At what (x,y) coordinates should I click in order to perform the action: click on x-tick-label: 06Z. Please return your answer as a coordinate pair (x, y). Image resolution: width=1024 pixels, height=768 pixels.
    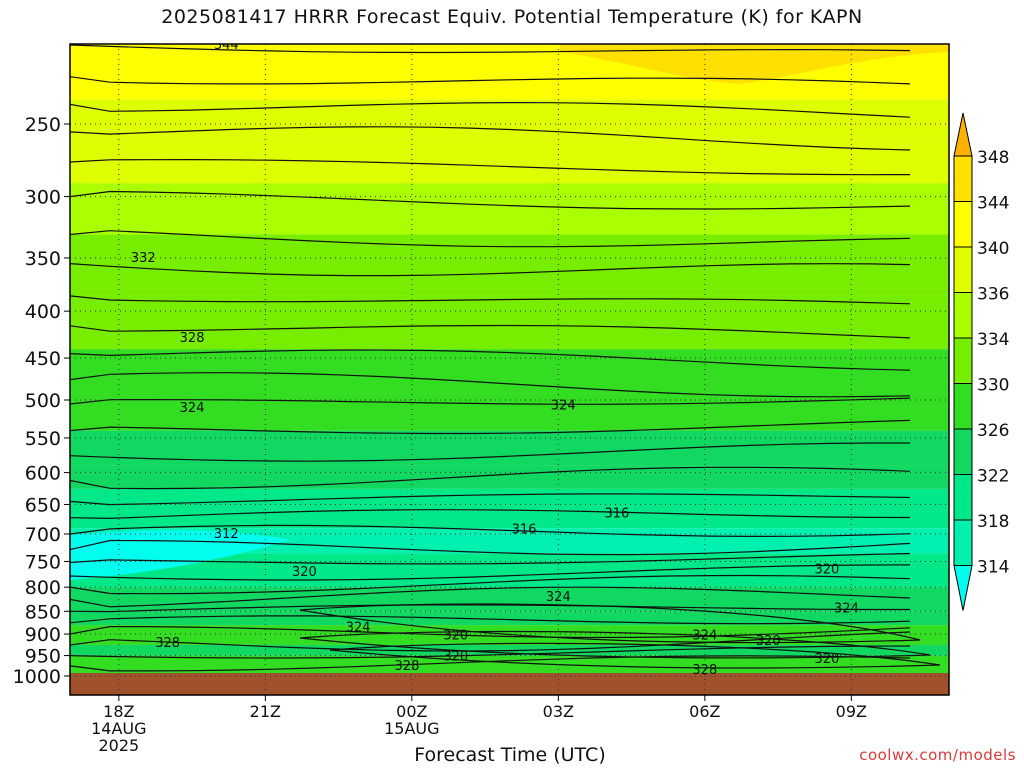
    Looking at the image, I should click on (704, 711).